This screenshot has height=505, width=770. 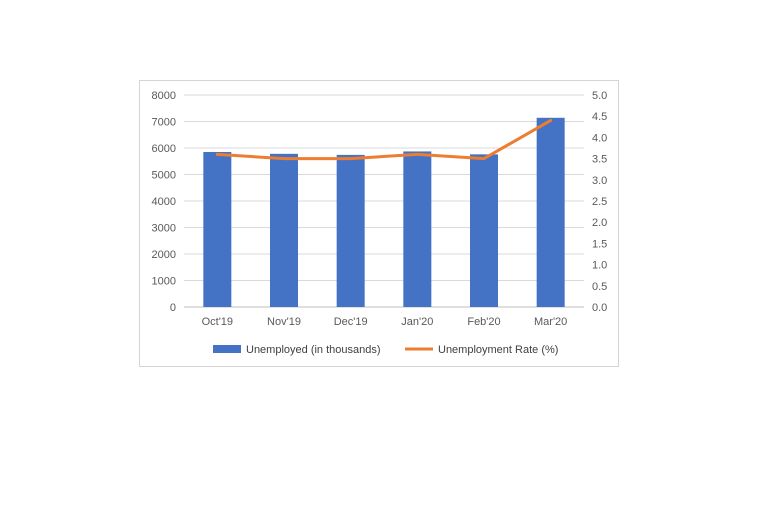 I want to click on x-axis-tick-label: Feb'20, so click(x=483, y=322).